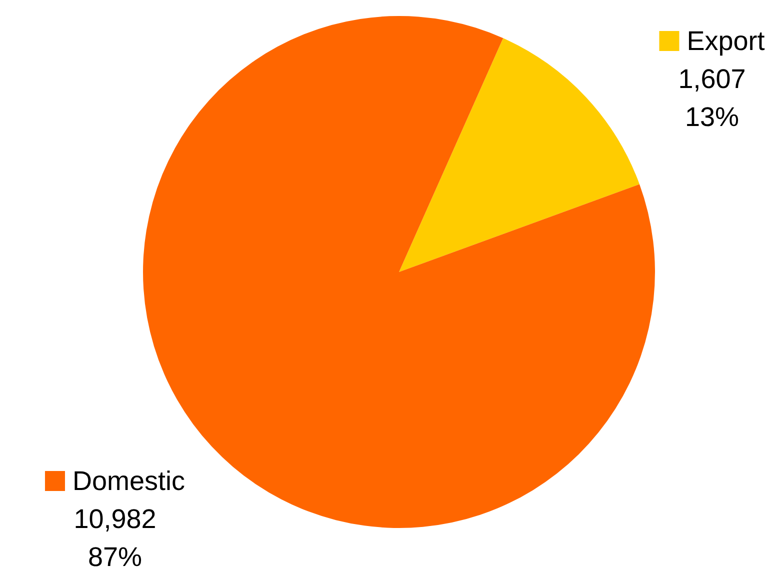  I want to click on legend-label: Domestic, so click(125, 481).